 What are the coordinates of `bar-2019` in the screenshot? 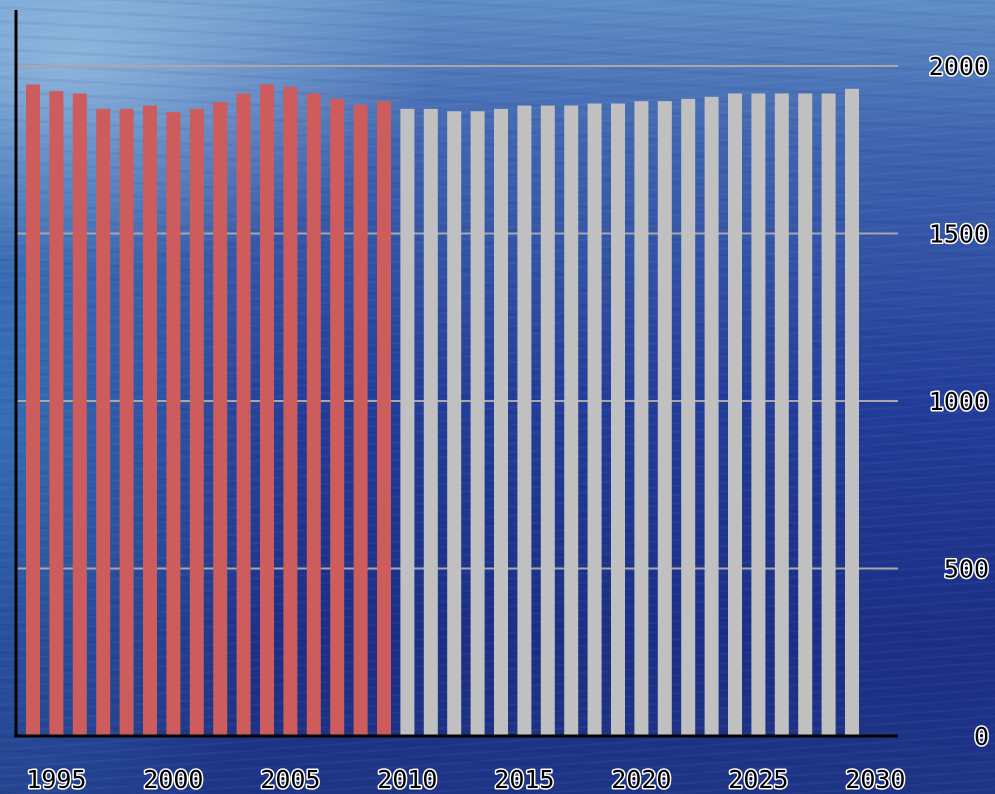 It's located at (618, 419).